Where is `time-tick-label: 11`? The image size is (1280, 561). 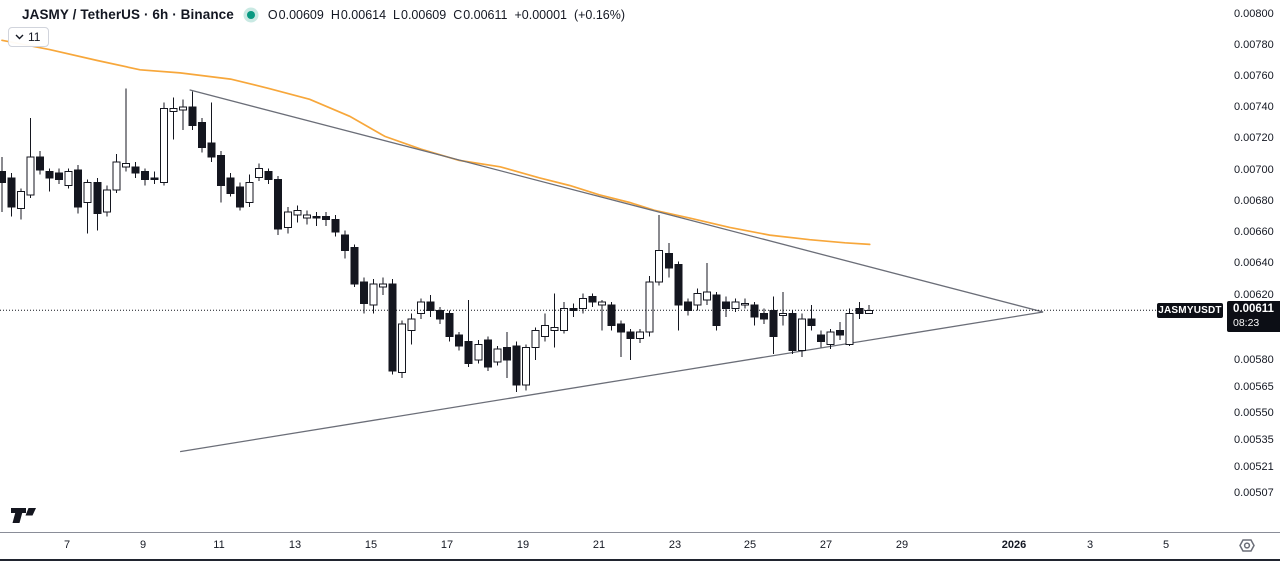
time-tick-label: 11 is located at coordinates (219, 545).